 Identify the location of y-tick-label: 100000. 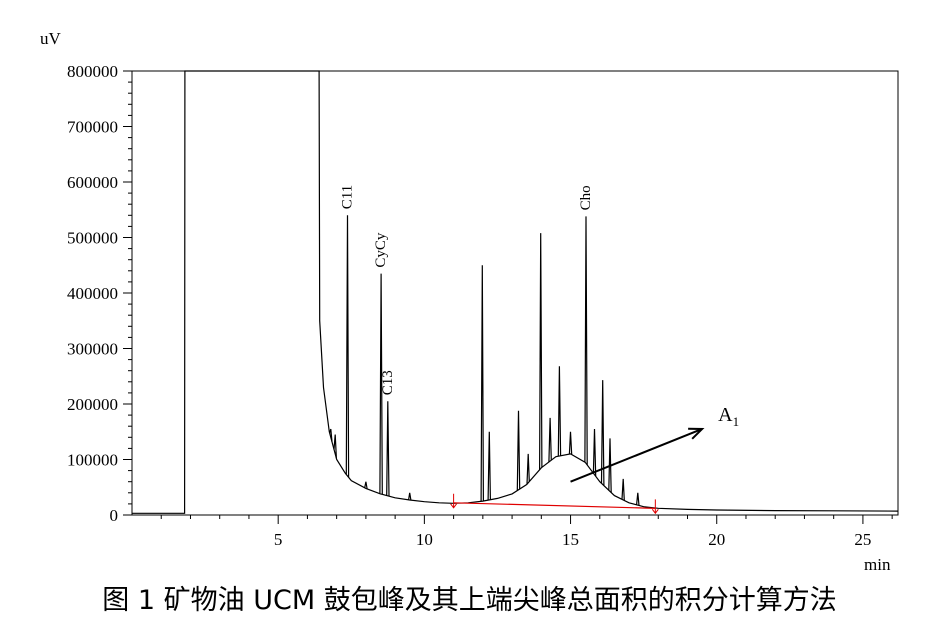
(92, 460).